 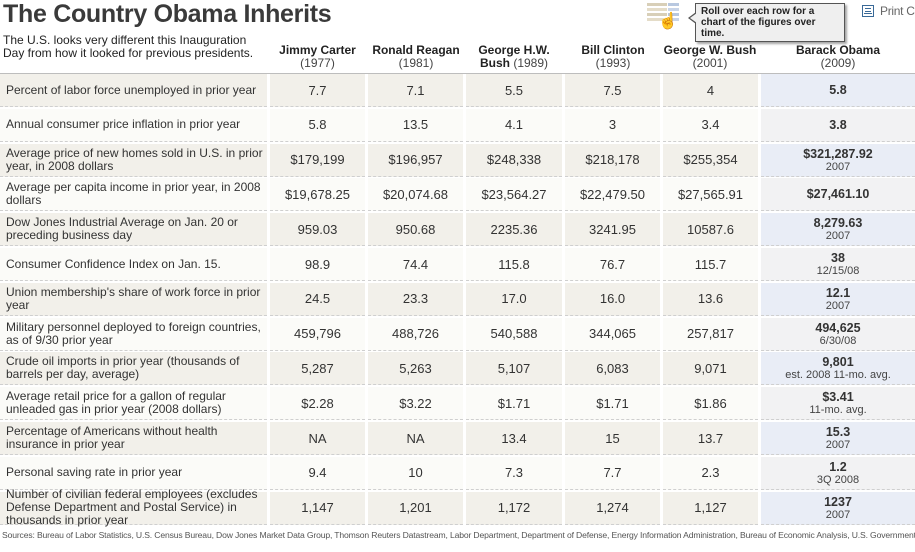 What do you see at coordinates (133, 264) in the screenshot?
I see `row-label: Consumer Confidence Index on Jan. 15.` at bounding box center [133, 264].